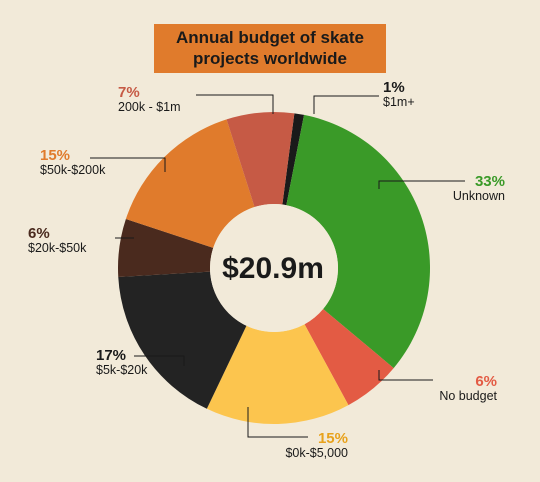 This screenshot has width=540, height=482. What do you see at coordinates (190, 183) in the screenshot?
I see `slice--50k-200k` at bounding box center [190, 183].